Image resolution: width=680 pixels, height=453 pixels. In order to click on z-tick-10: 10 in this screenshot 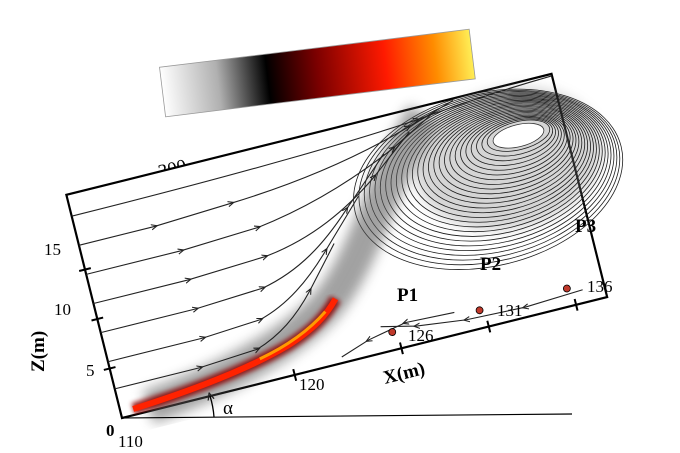, I will do `click(62, 309)`.